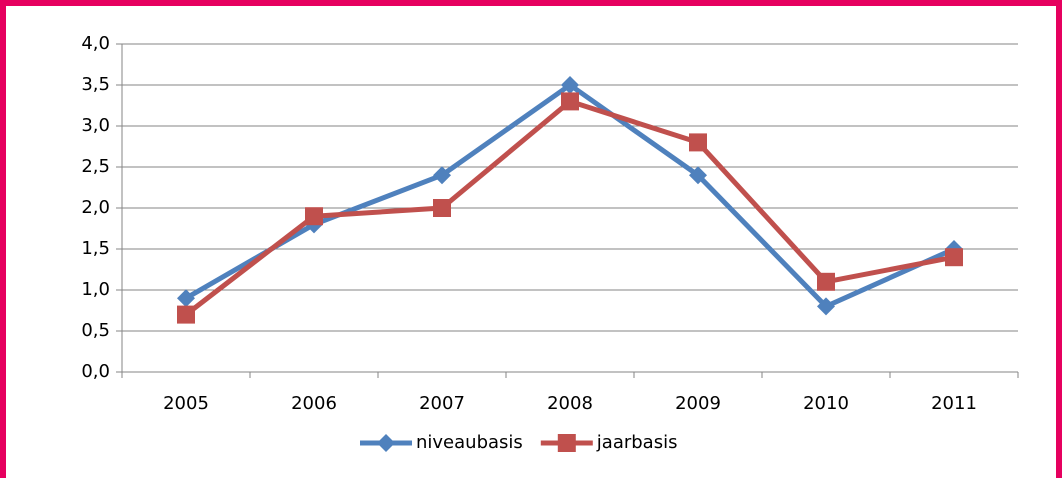  What do you see at coordinates (442, 403) in the screenshot?
I see `x-tick-label: 2007` at bounding box center [442, 403].